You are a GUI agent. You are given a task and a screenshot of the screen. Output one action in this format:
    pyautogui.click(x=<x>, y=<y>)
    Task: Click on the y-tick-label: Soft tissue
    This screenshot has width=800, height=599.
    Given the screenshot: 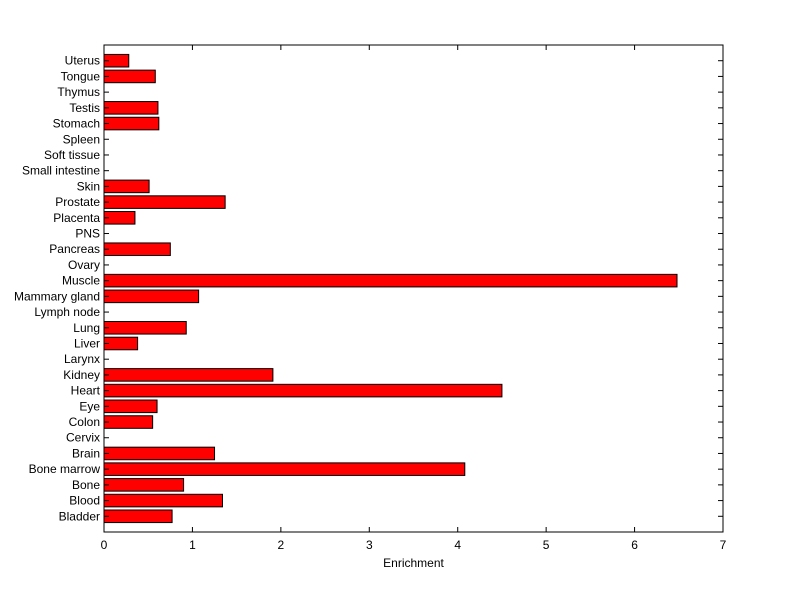 What is the action you would take?
    pyautogui.click(x=72, y=155)
    